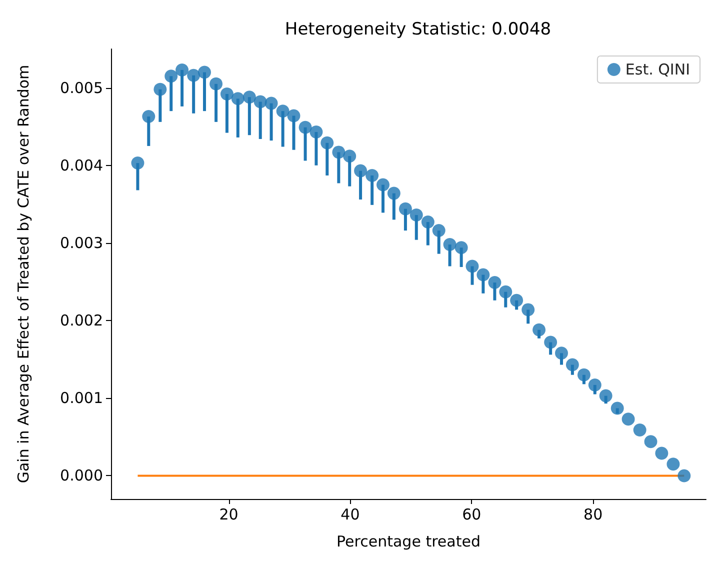 This screenshot has width=716, height=562. I want to click on x-tick-label: 60, so click(472, 515).